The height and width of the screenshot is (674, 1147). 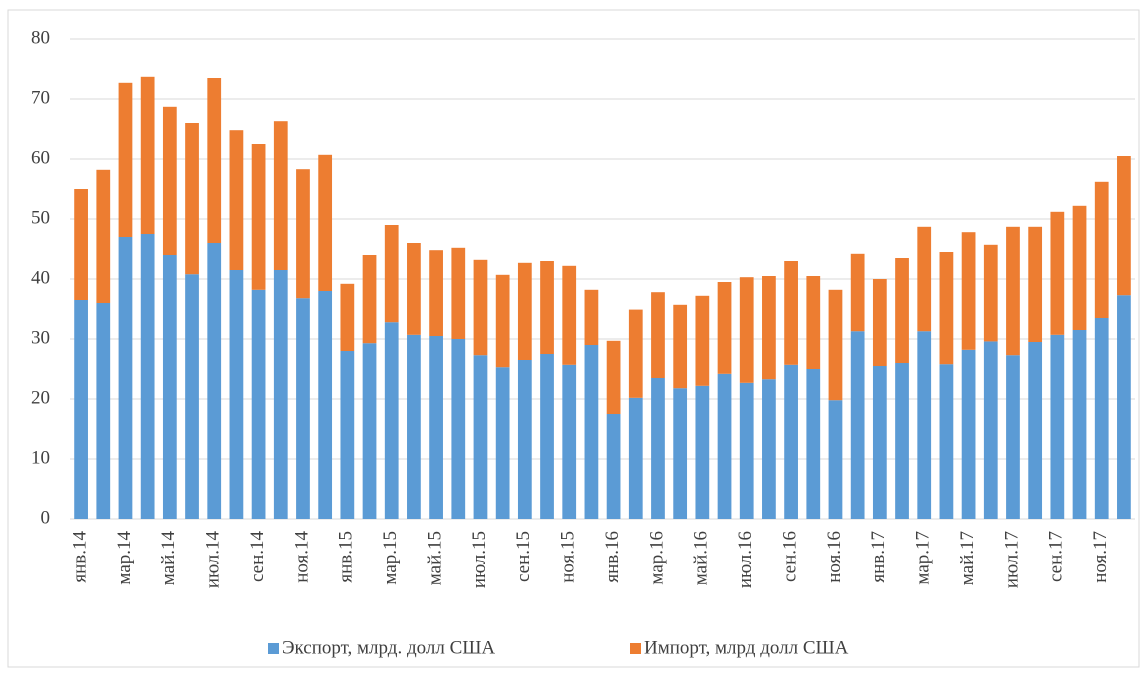 I want to click on y-tick-label: 40, so click(x=40, y=277).